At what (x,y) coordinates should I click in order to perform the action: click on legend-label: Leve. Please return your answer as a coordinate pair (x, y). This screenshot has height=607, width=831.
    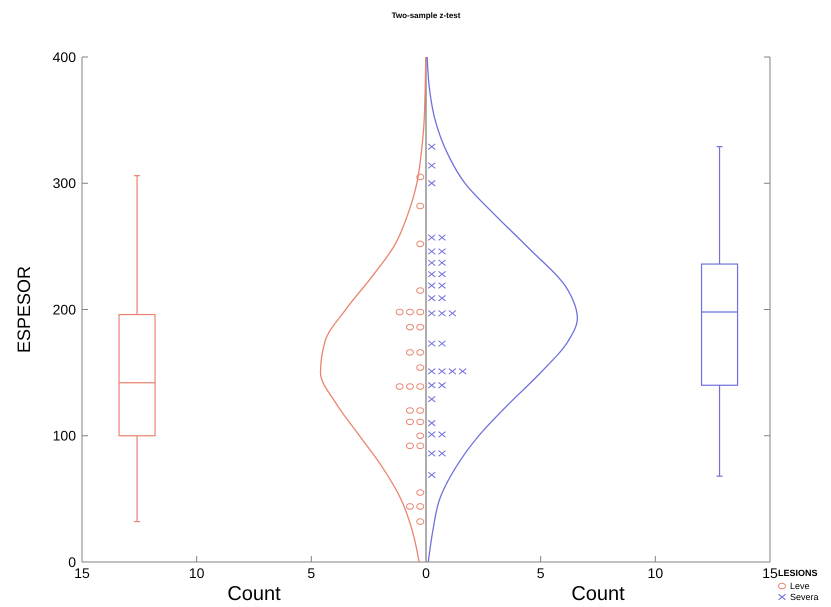
    Looking at the image, I should click on (800, 586).